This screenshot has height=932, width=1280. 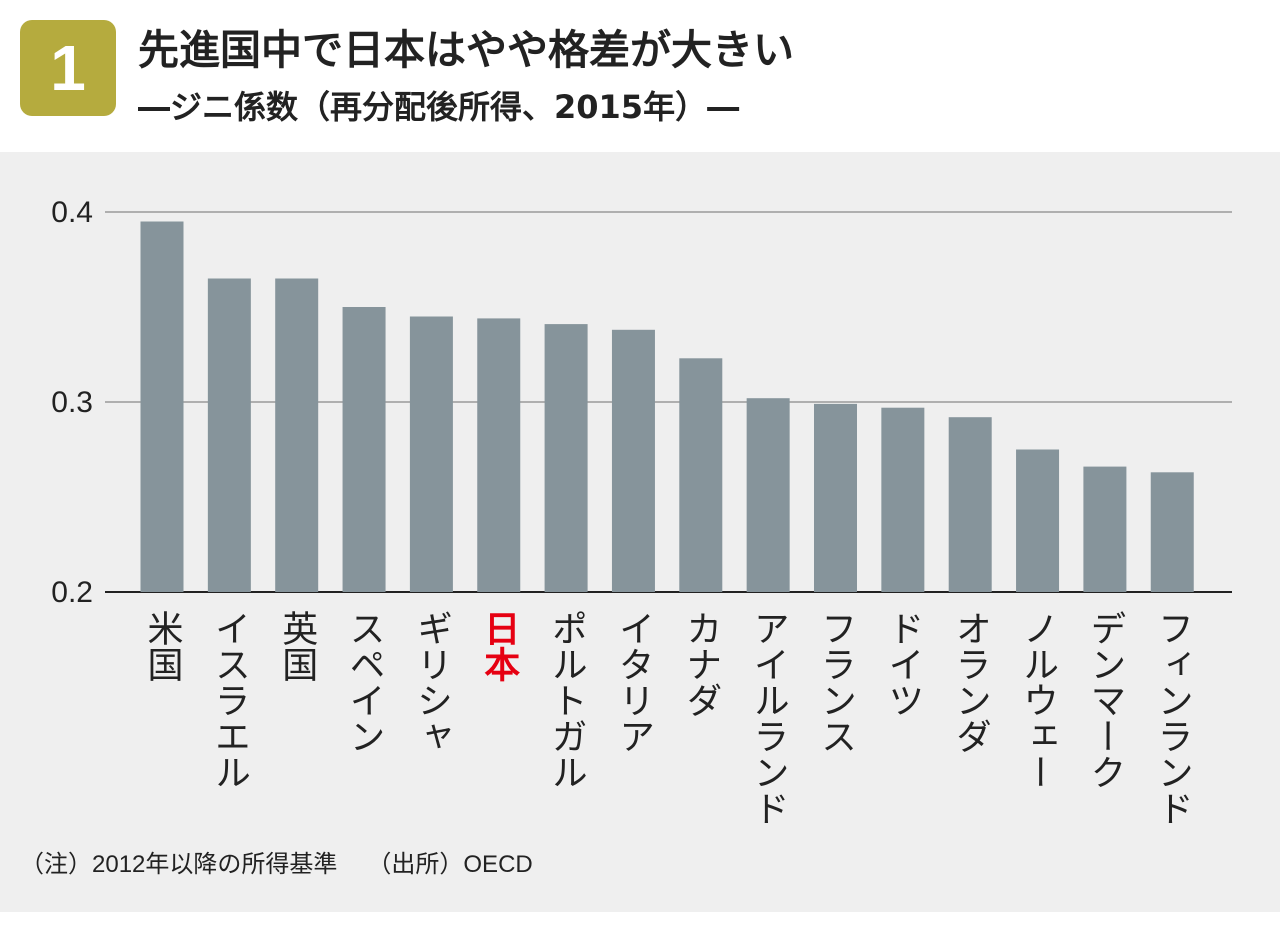 I want to click on y-tick-label: 0.4, so click(x=72, y=212).